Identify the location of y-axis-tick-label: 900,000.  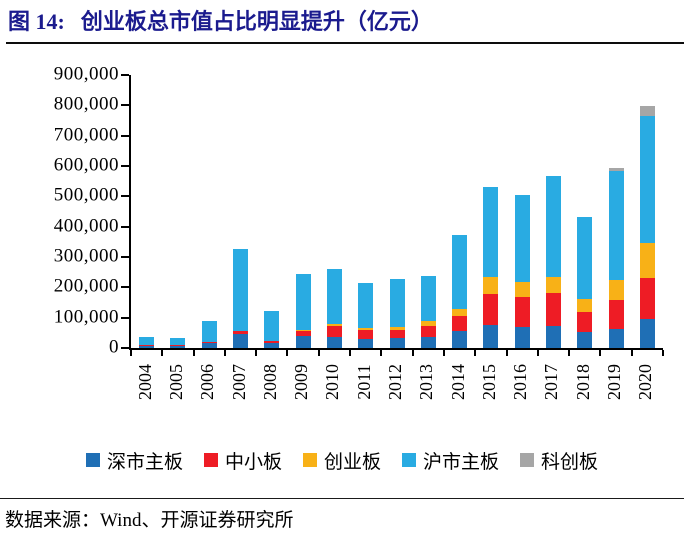
(86, 74).